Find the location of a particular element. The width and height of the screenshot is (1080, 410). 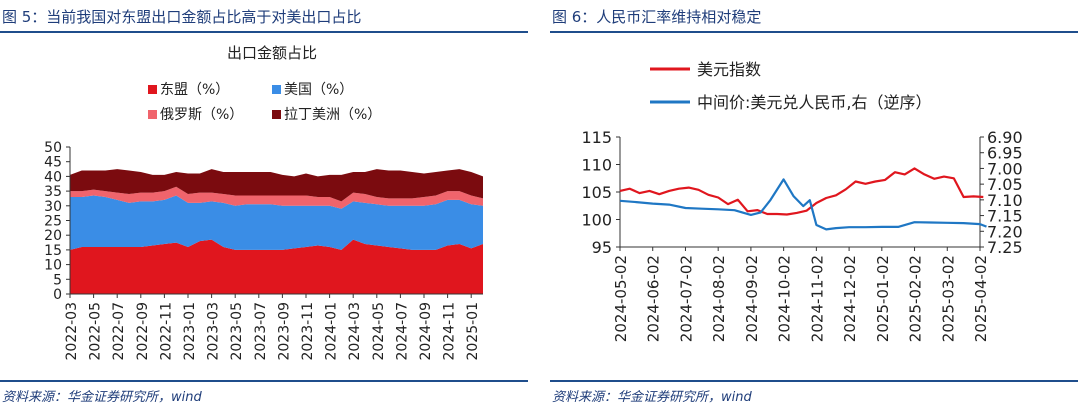

x-tick-label: 2024-09 is located at coordinates (426, 331).